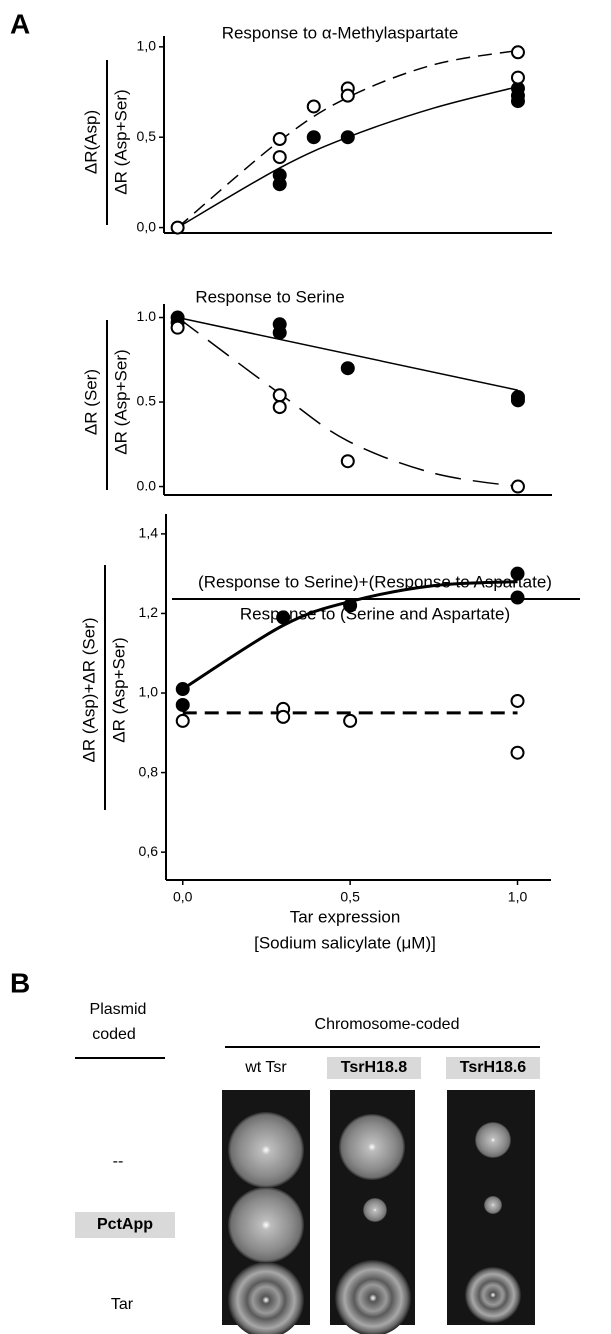  Describe the element at coordinates (149, 851) in the screenshot. I see `y-tick-label: 0,6` at that location.